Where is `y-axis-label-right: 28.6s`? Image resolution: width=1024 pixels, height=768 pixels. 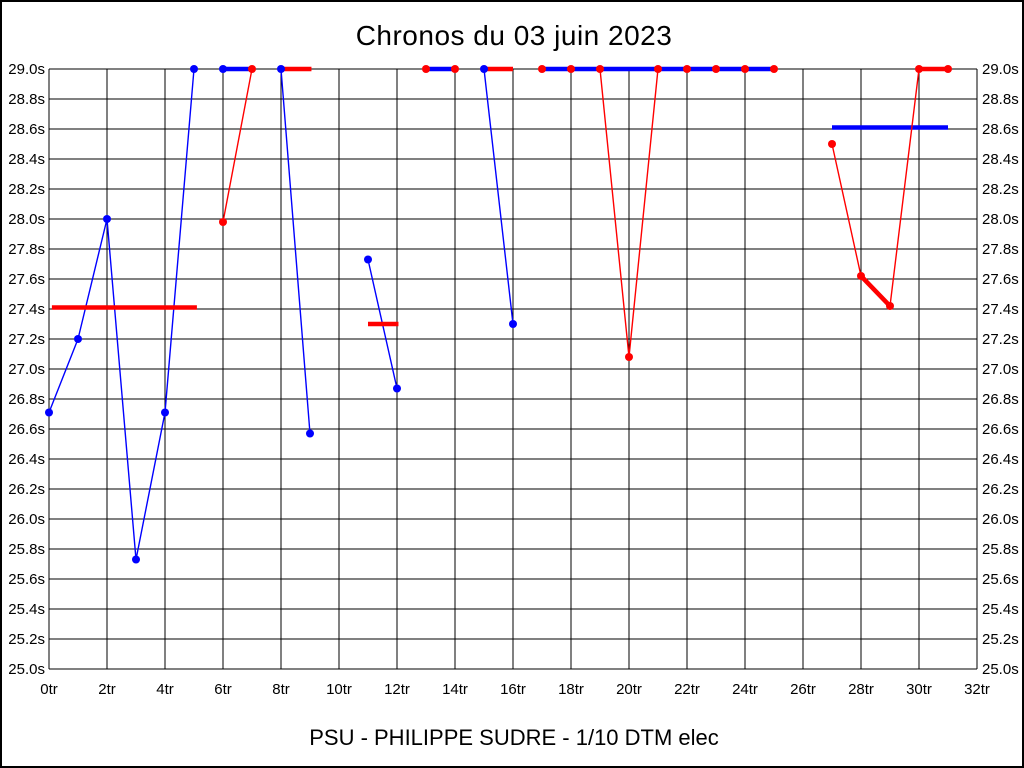 y-axis-label-right: 28.6s is located at coordinates (1000, 129).